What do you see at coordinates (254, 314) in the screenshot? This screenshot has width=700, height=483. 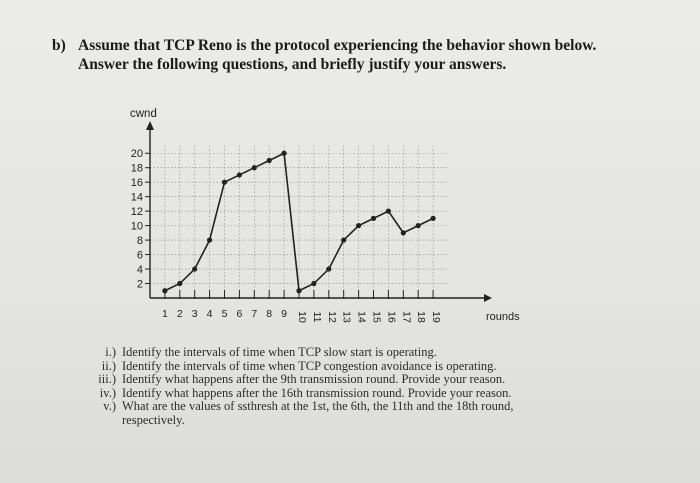 I see `x-tick-label: 7` at bounding box center [254, 314].